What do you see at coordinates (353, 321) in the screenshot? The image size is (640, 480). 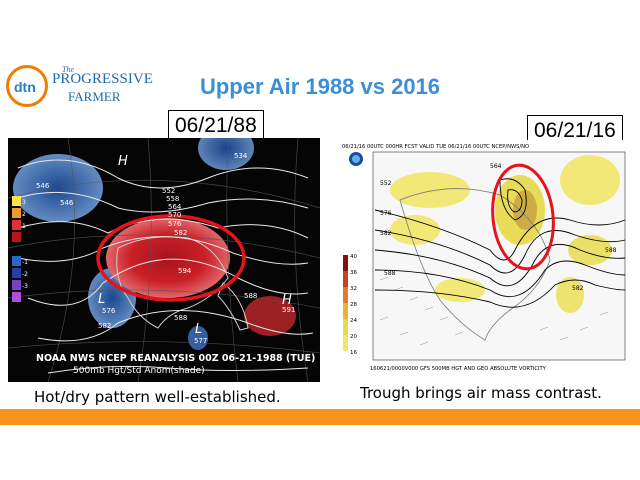 I see `scale-label: 24` at bounding box center [353, 321].